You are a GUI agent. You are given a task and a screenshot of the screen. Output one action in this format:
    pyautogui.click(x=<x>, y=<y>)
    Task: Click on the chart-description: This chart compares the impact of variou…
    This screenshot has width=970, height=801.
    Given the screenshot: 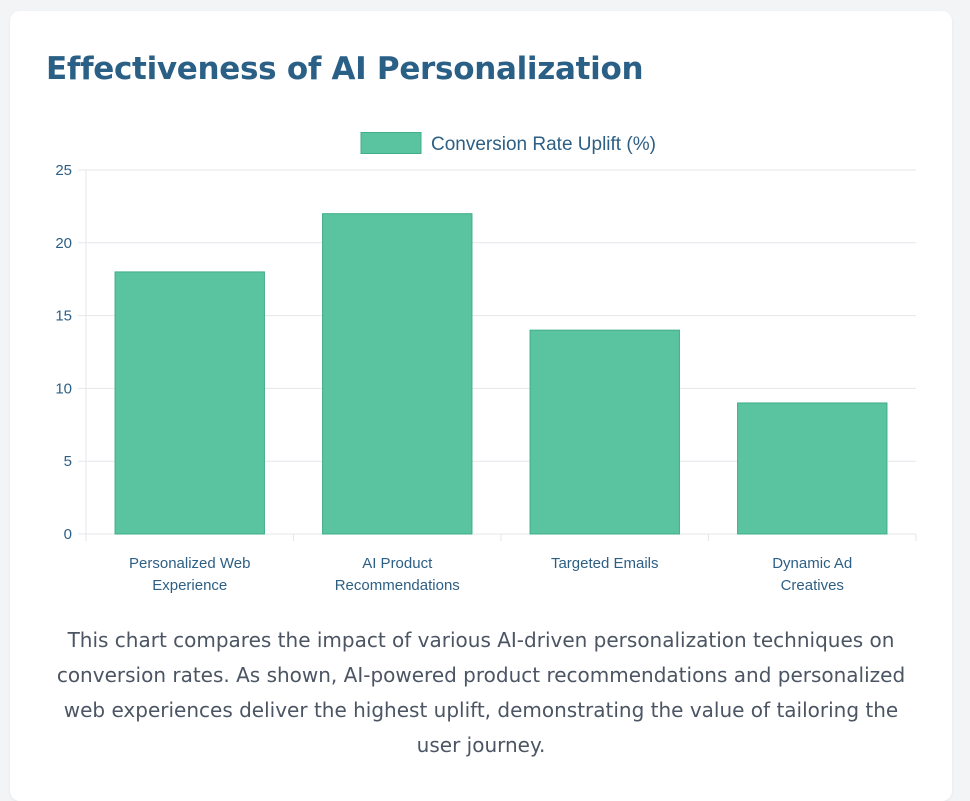 What is the action you would take?
    pyautogui.click(x=481, y=692)
    